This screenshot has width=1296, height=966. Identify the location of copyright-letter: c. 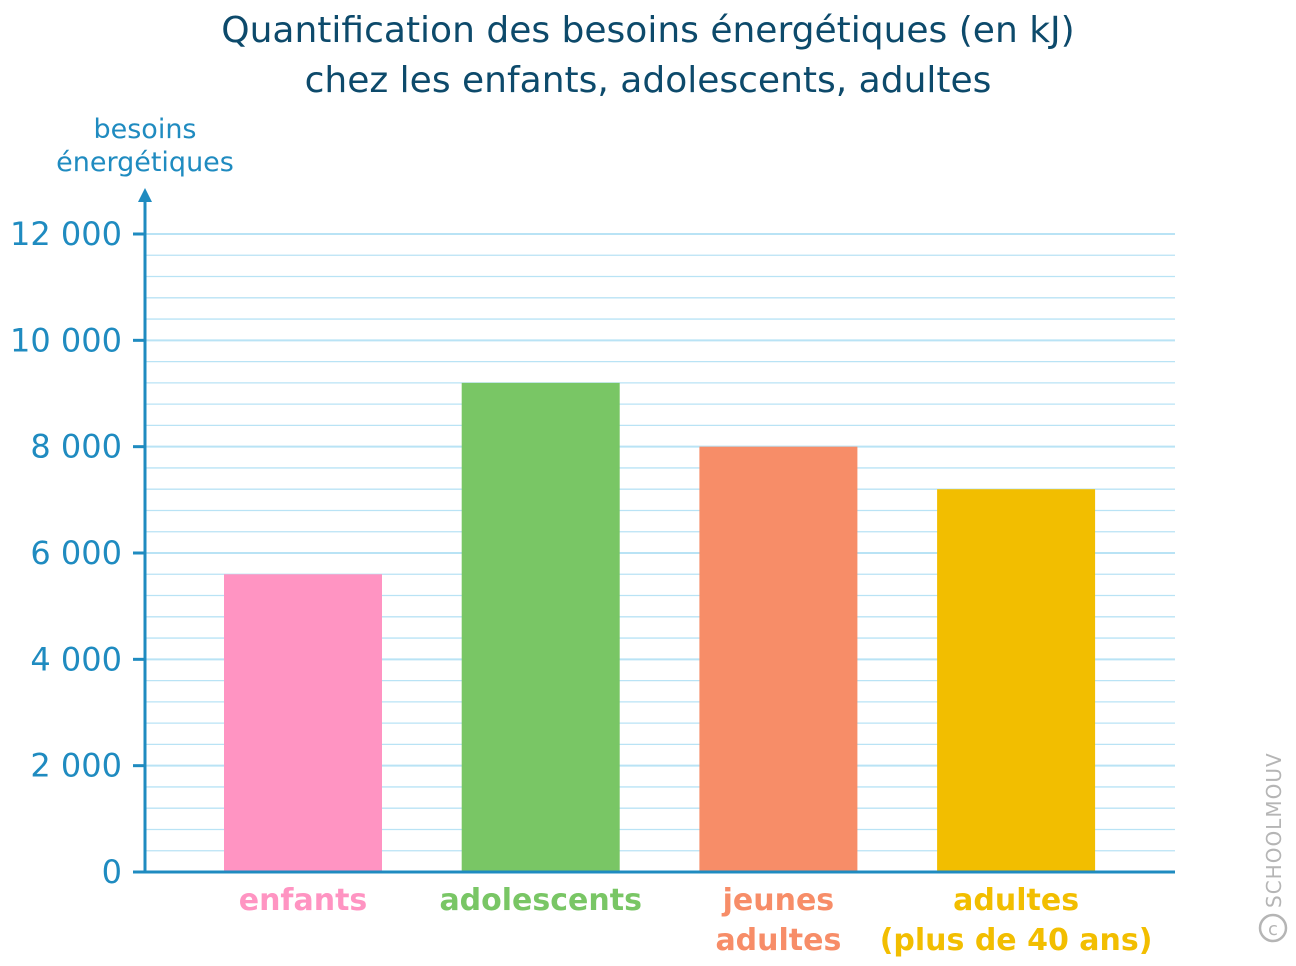
(1273, 929).